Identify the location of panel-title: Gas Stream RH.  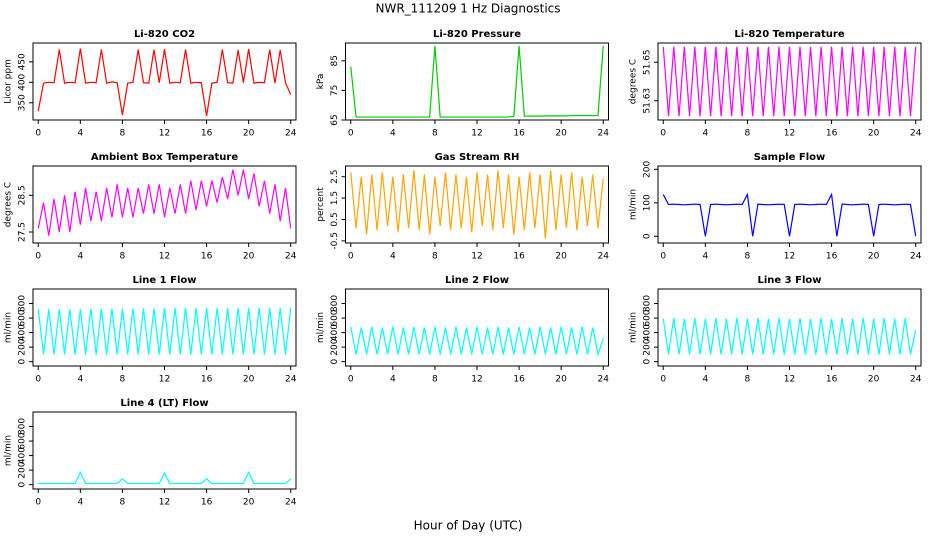
(477, 157).